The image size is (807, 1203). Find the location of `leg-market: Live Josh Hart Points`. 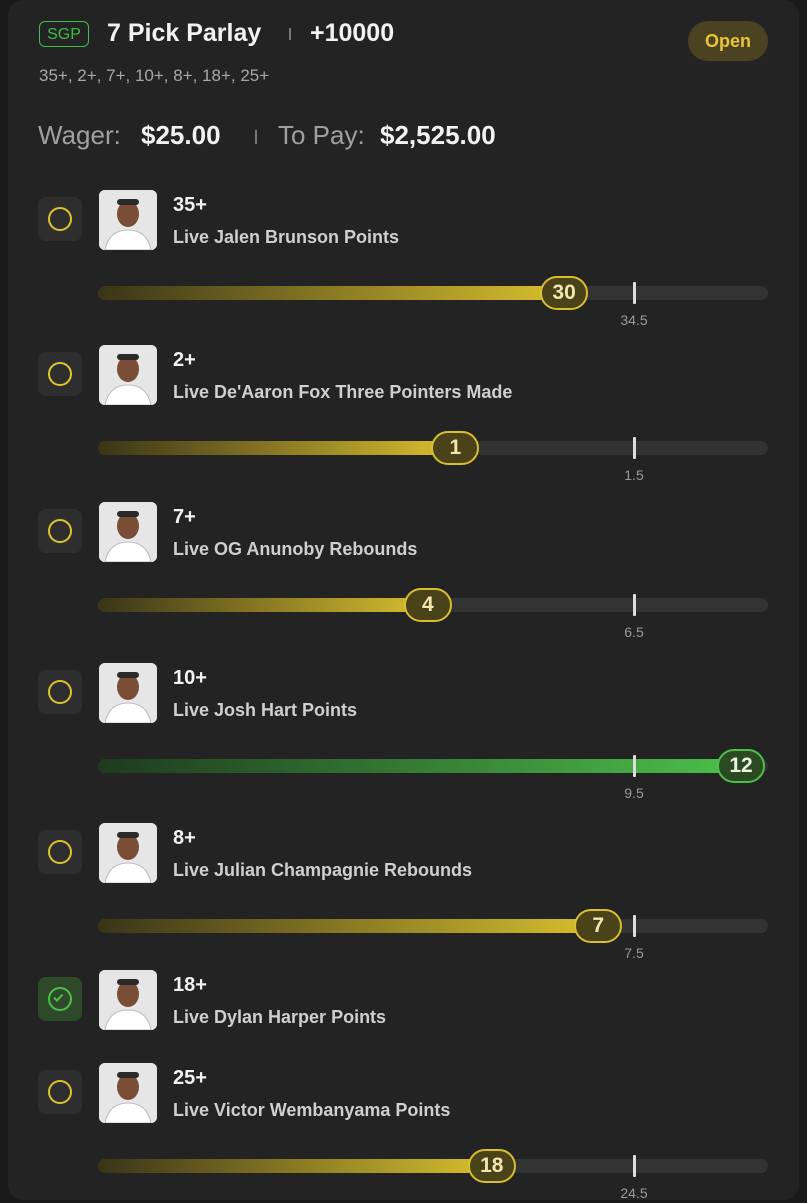

leg-market: Live Josh Hart Points is located at coordinates (265, 710).